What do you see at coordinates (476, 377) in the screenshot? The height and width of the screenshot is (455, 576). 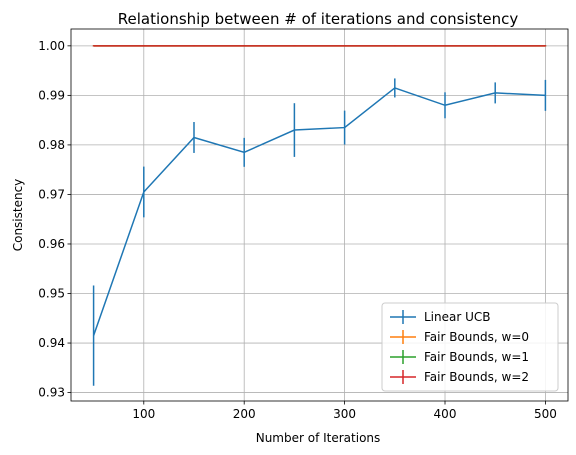 I see `legend-label: Fair Bounds, w=2` at bounding box center [476, 377].